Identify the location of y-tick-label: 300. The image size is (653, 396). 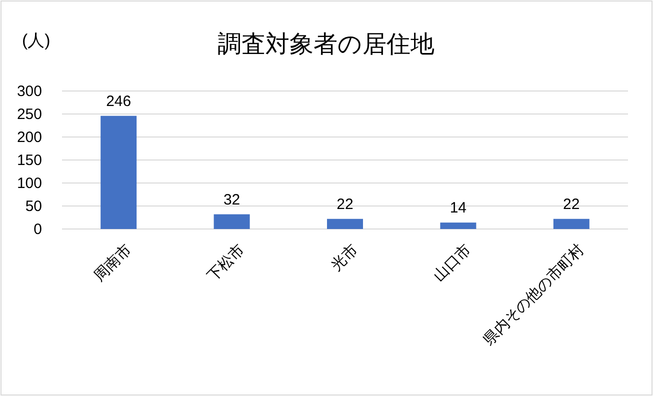
(29, 91).